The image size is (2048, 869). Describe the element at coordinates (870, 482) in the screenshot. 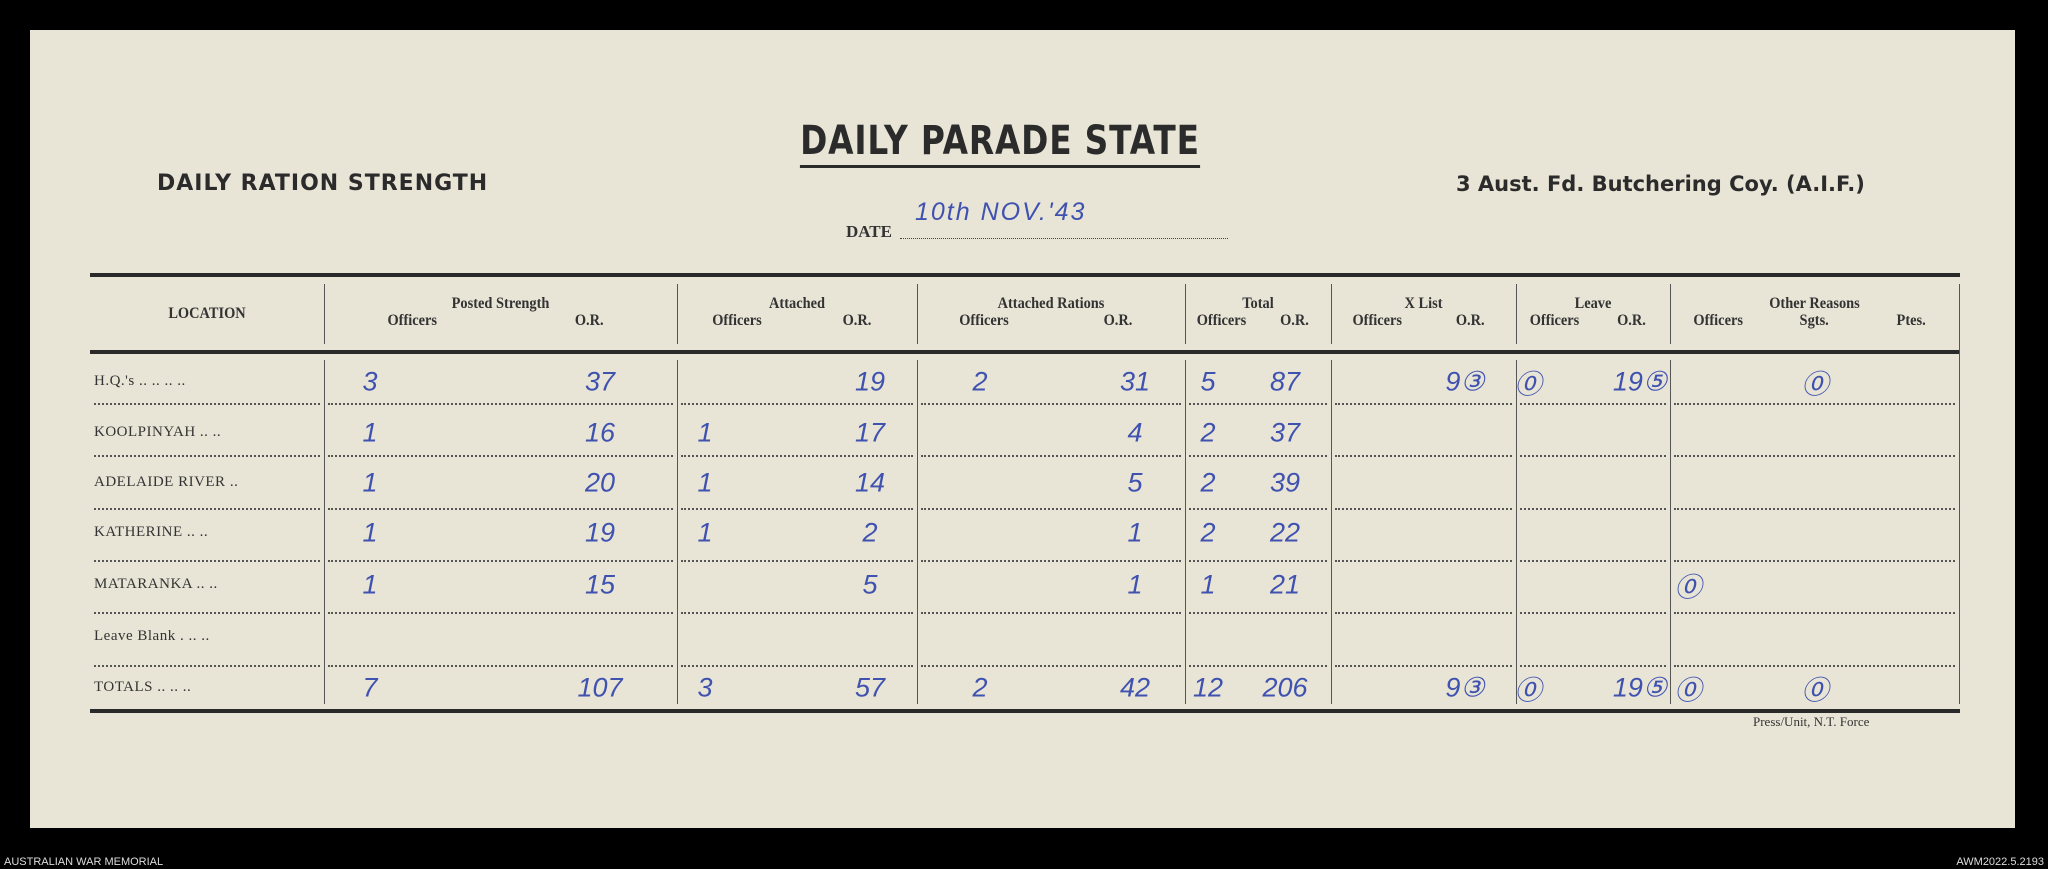

I see `cell-value: 14` at that location.